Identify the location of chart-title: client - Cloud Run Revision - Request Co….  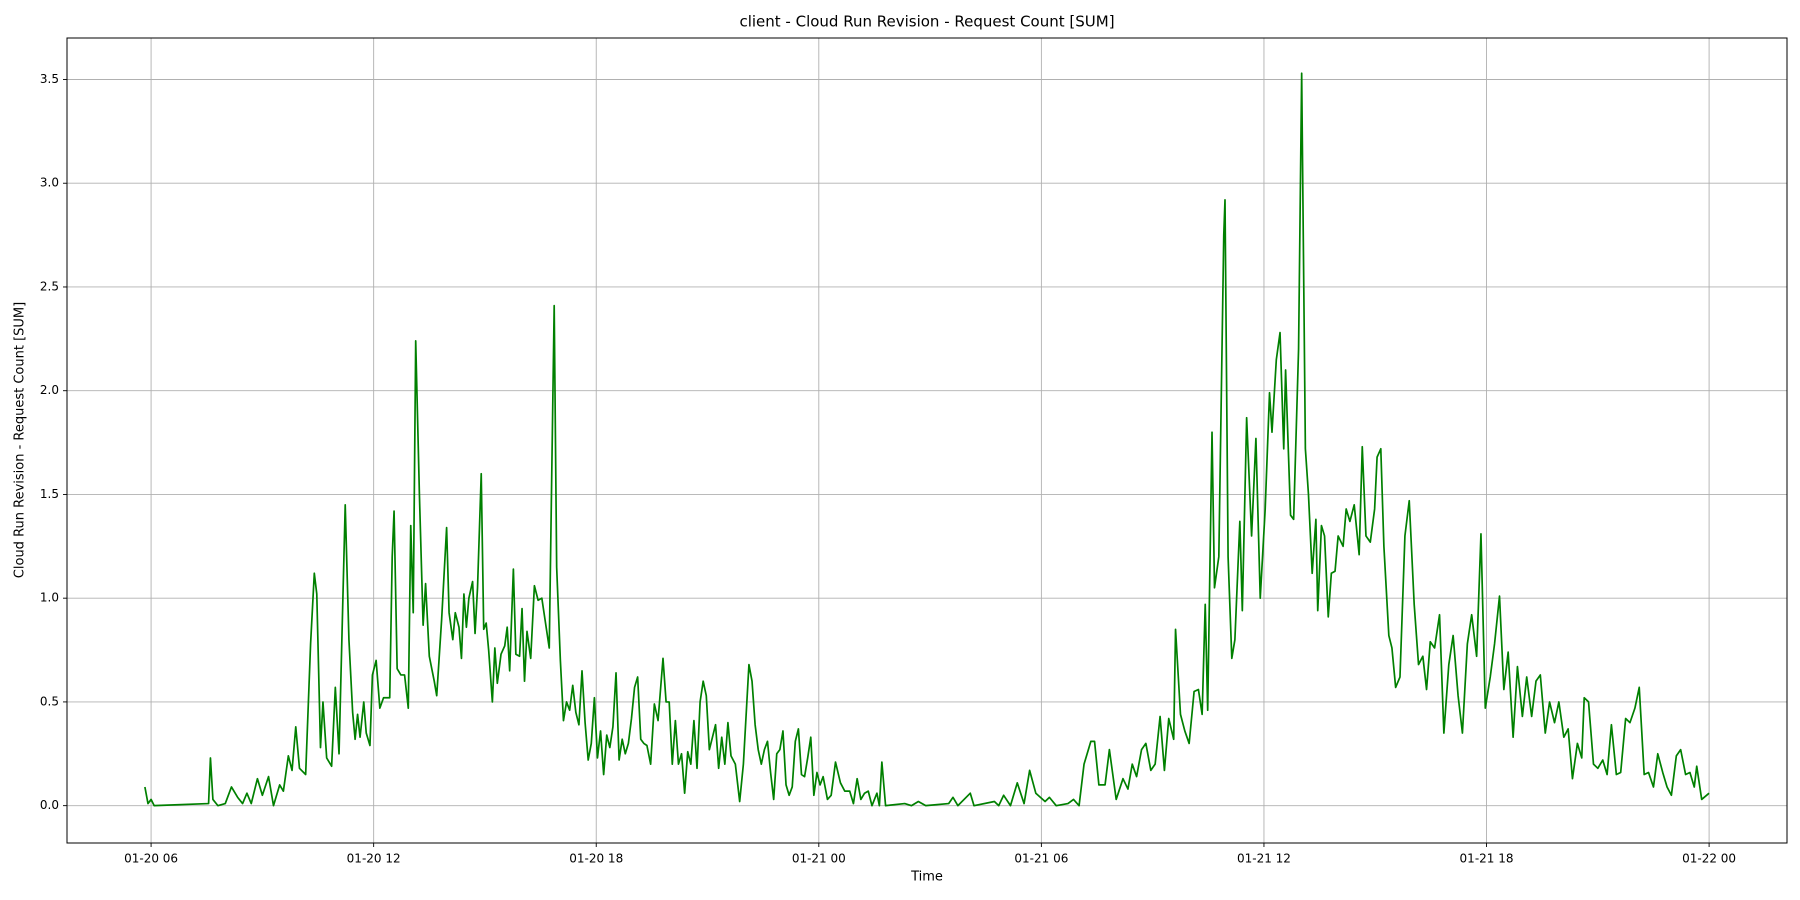
(926, 22).